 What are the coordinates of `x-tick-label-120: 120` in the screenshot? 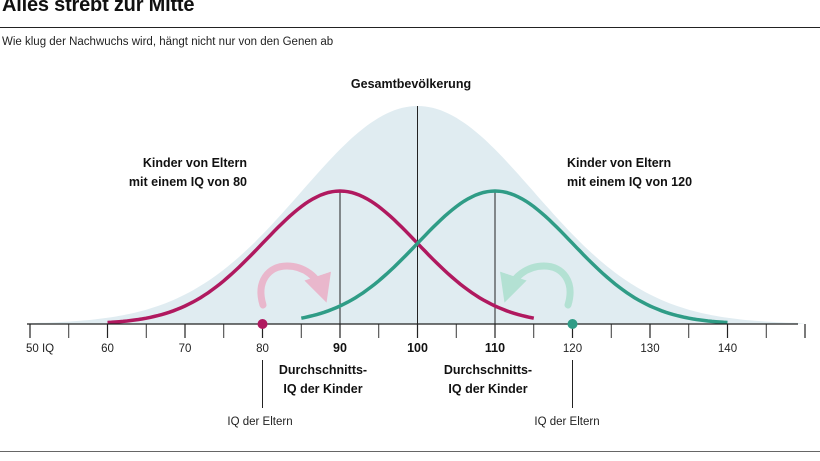 It's located at (572, 349).